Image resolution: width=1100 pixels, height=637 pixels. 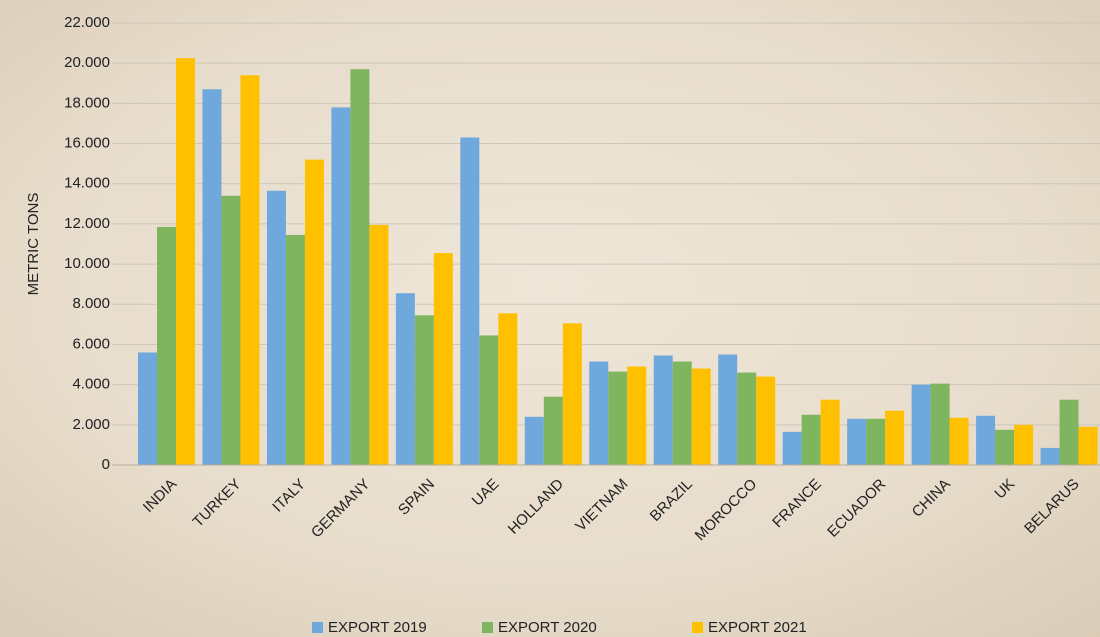 I want to click on y-tick-label: 4.000, so click(x=91, y=384).